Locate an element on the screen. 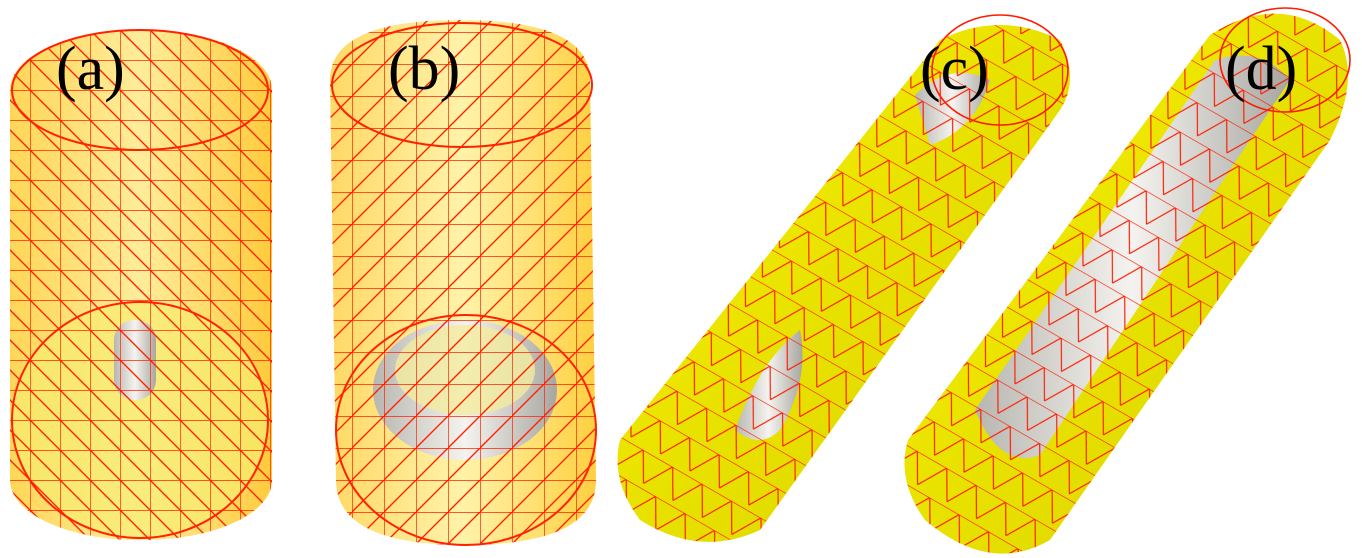 The image size is (1362, 558). panel-label-a: (a) is located at coordinates (90, 69).